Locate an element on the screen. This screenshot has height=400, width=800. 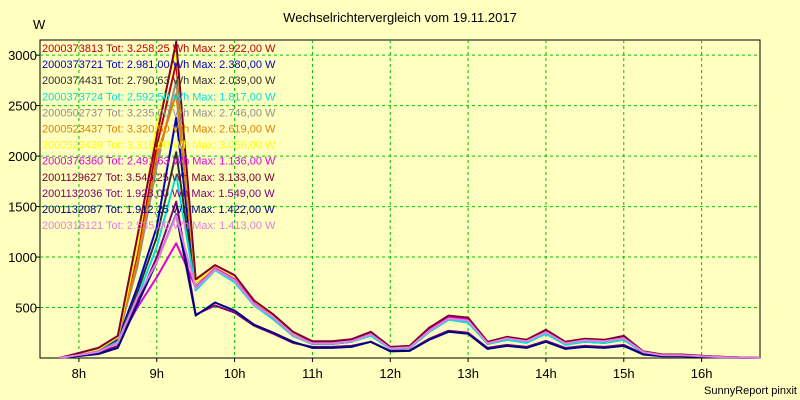
y-axis-unit-label: W is located at coordinates (39, 24).